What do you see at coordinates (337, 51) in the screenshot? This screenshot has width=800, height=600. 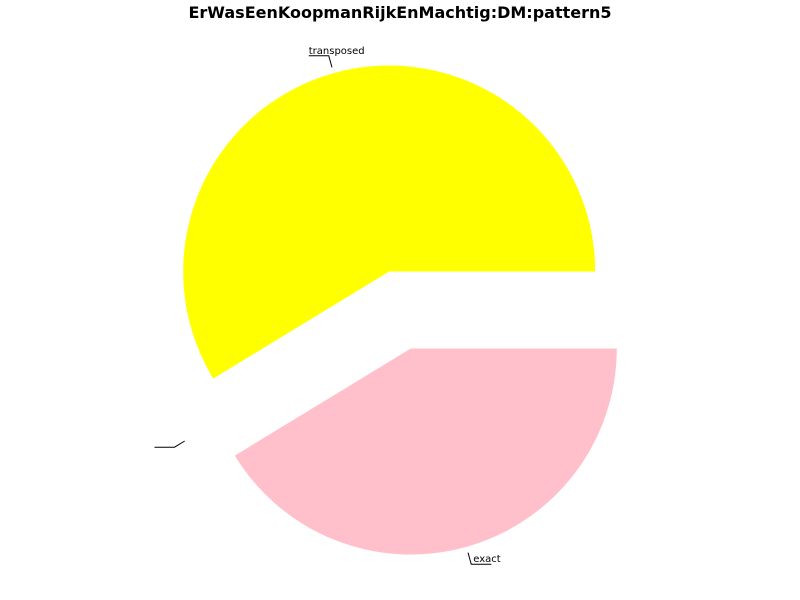 I see `slice-label-transposed: transposed` at bounding box center [337, 51].